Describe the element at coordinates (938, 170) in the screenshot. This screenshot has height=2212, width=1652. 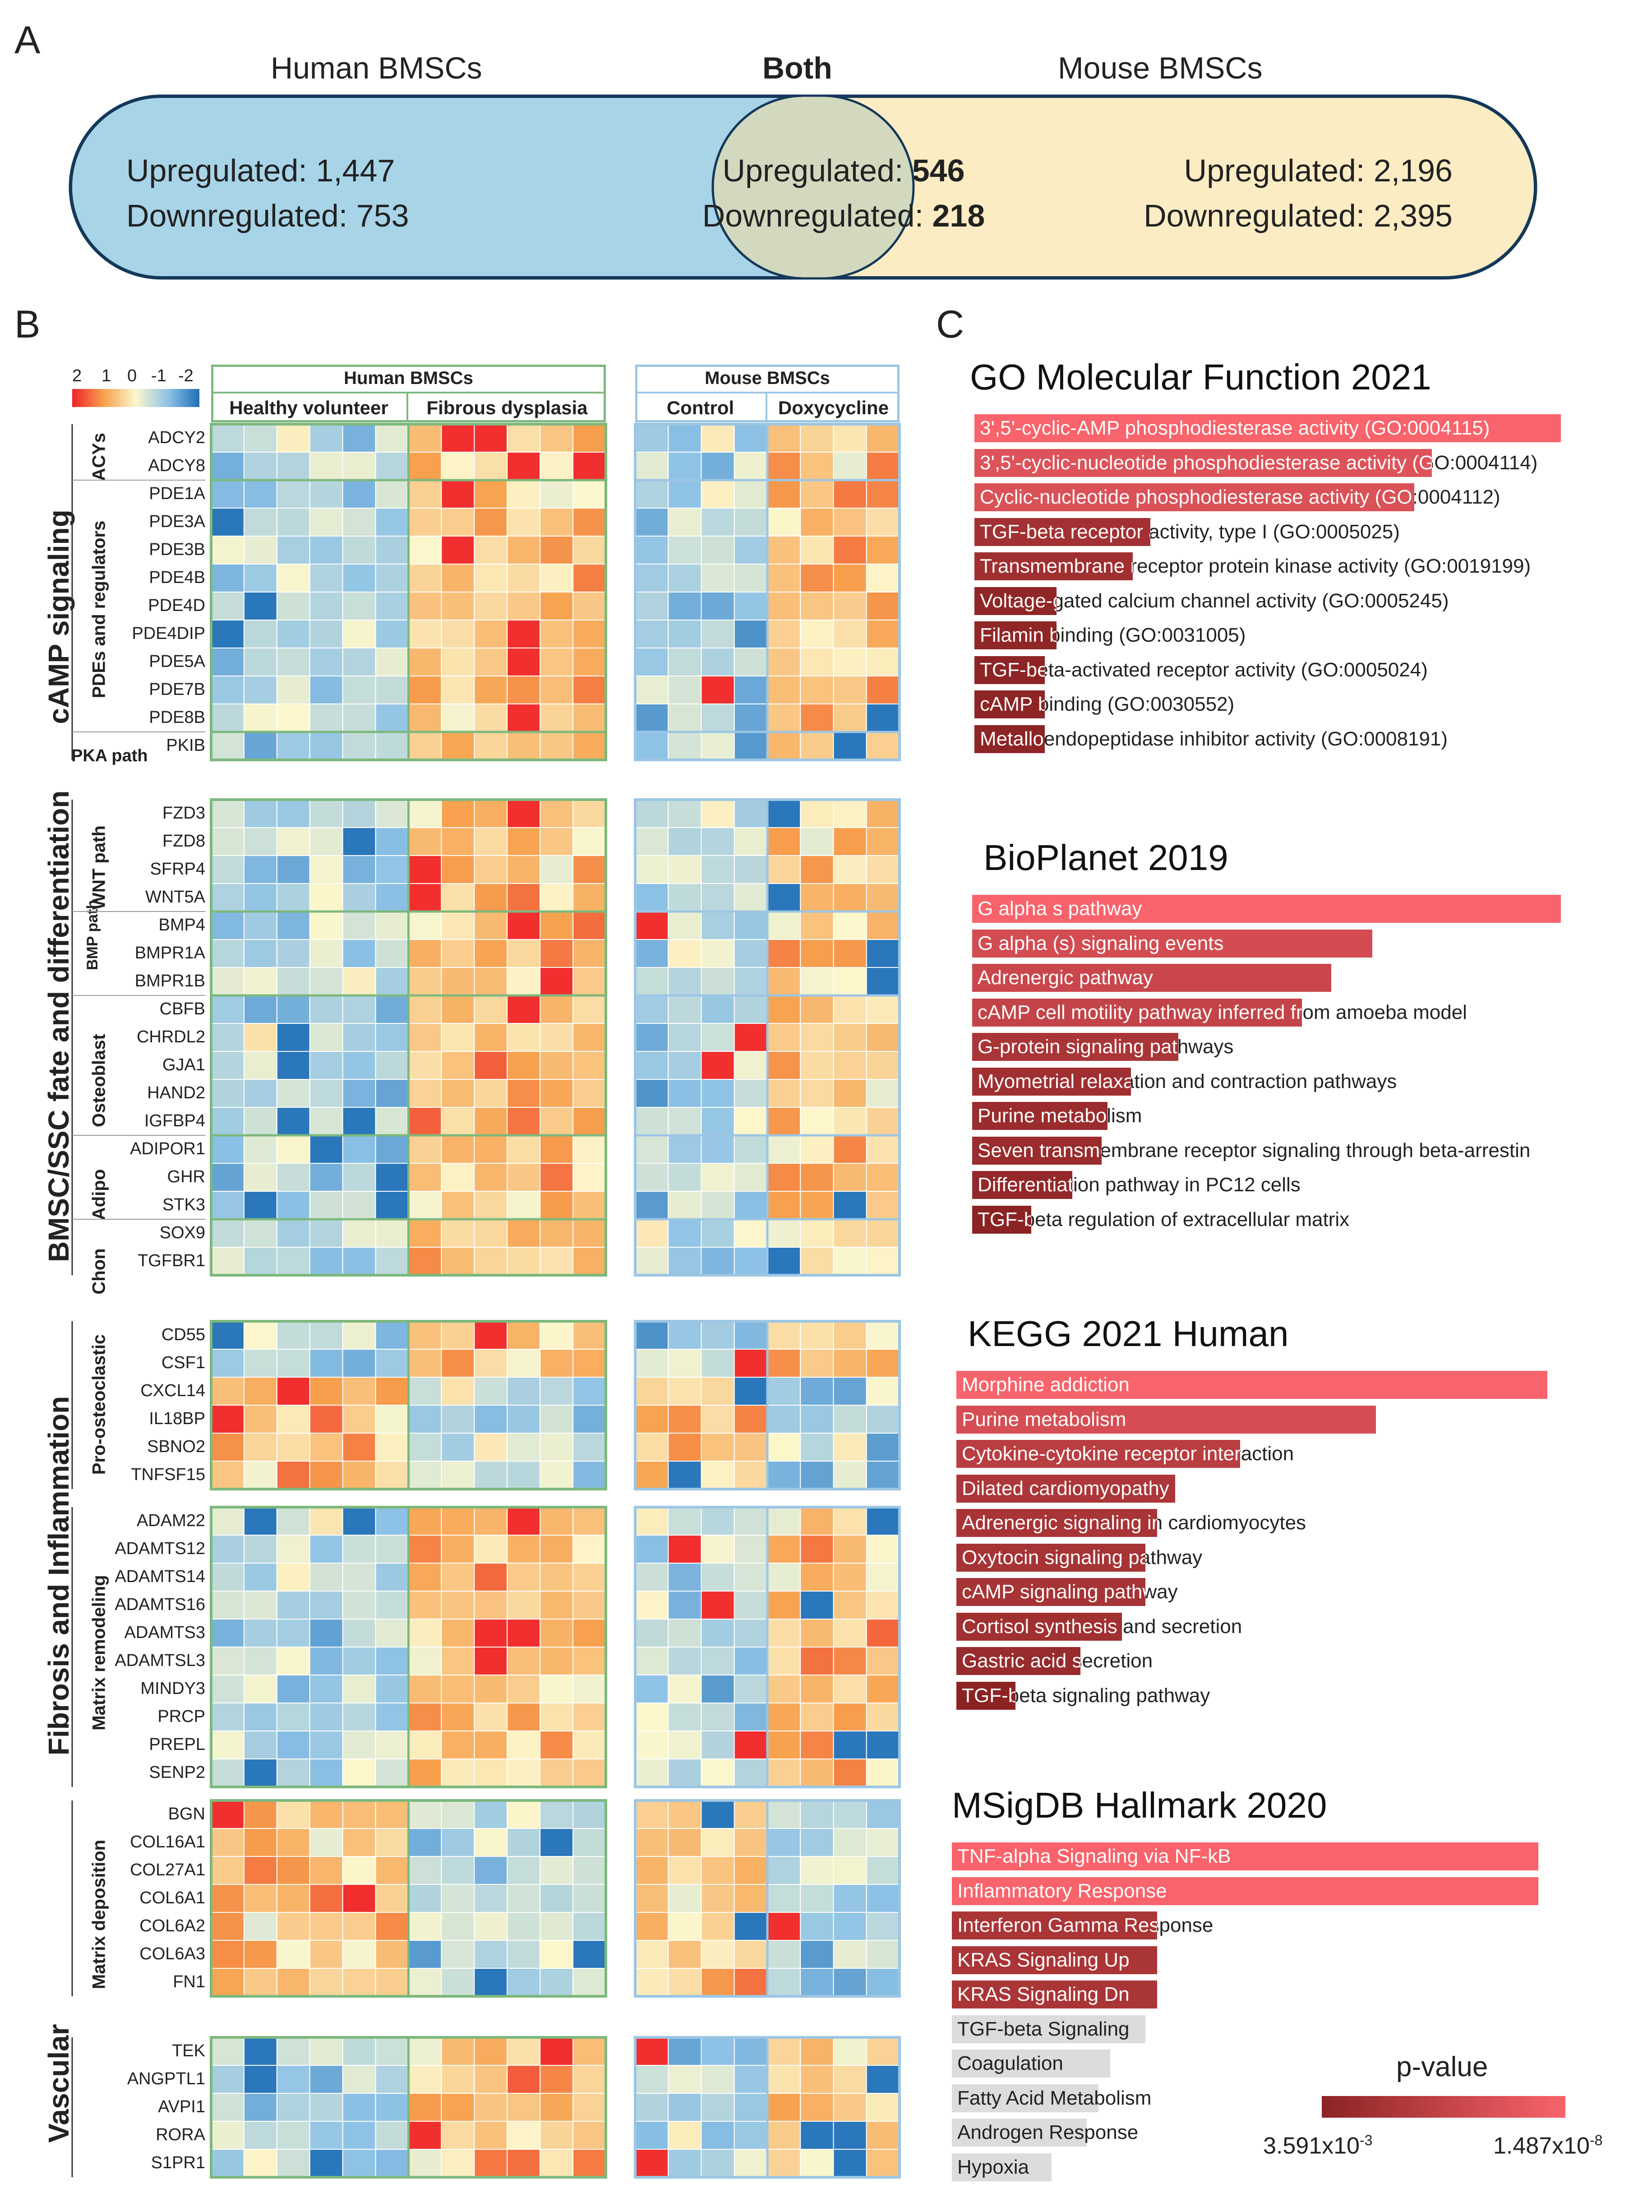
I see `venn-both-up-value: 546` at that location.